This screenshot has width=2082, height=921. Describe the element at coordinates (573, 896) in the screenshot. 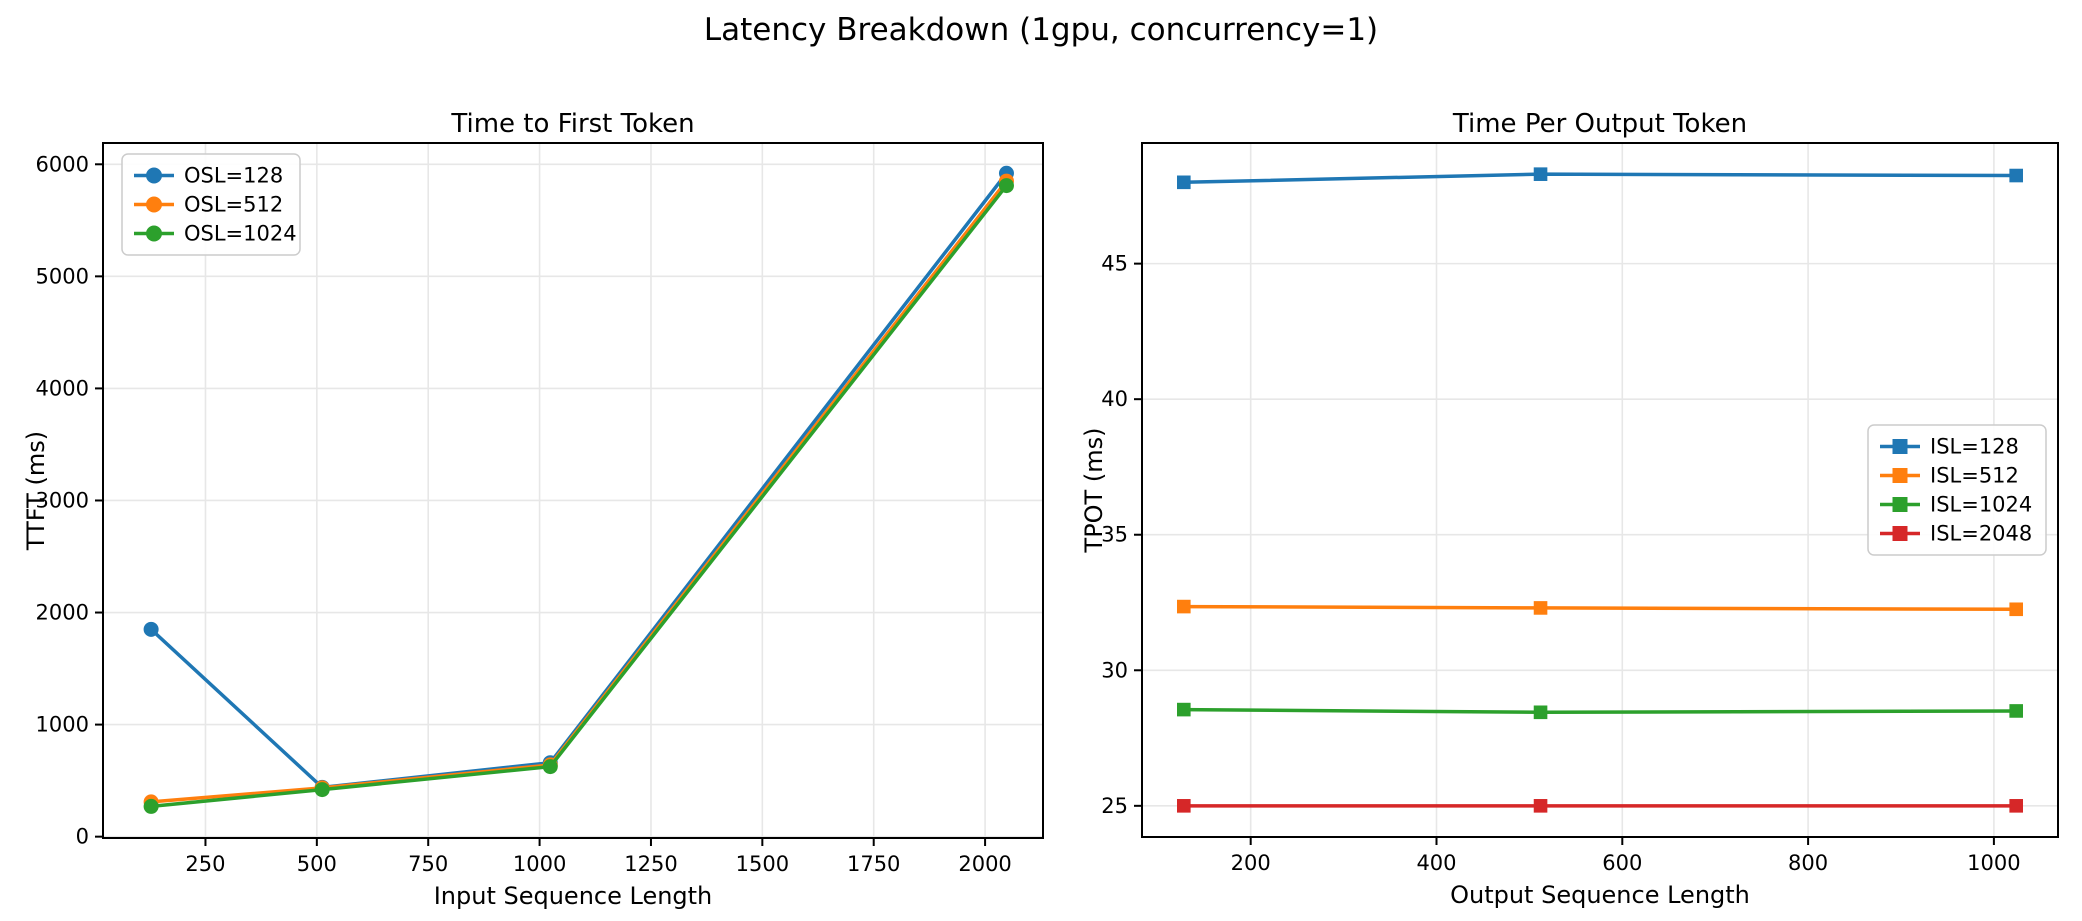

I see `x-axis-label: Input Sequence Length` at that location.